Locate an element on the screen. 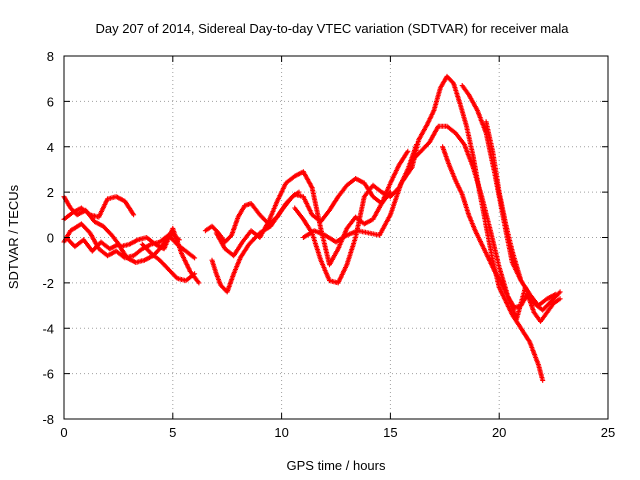 This screenshot has width=640, height=480. x-tick-label: 25 is located at coordinates (608, 432).